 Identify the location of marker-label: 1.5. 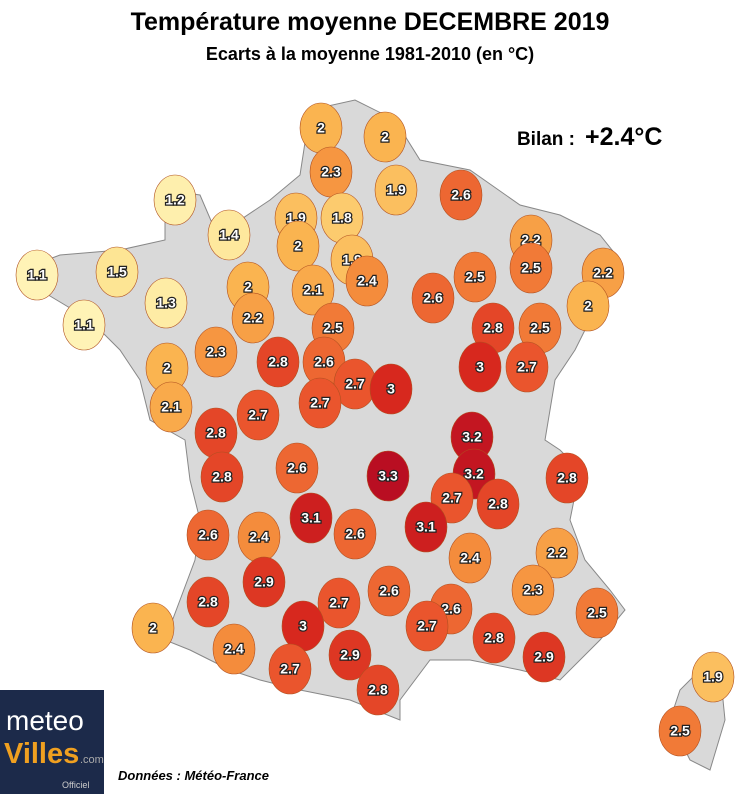
(117, 272).